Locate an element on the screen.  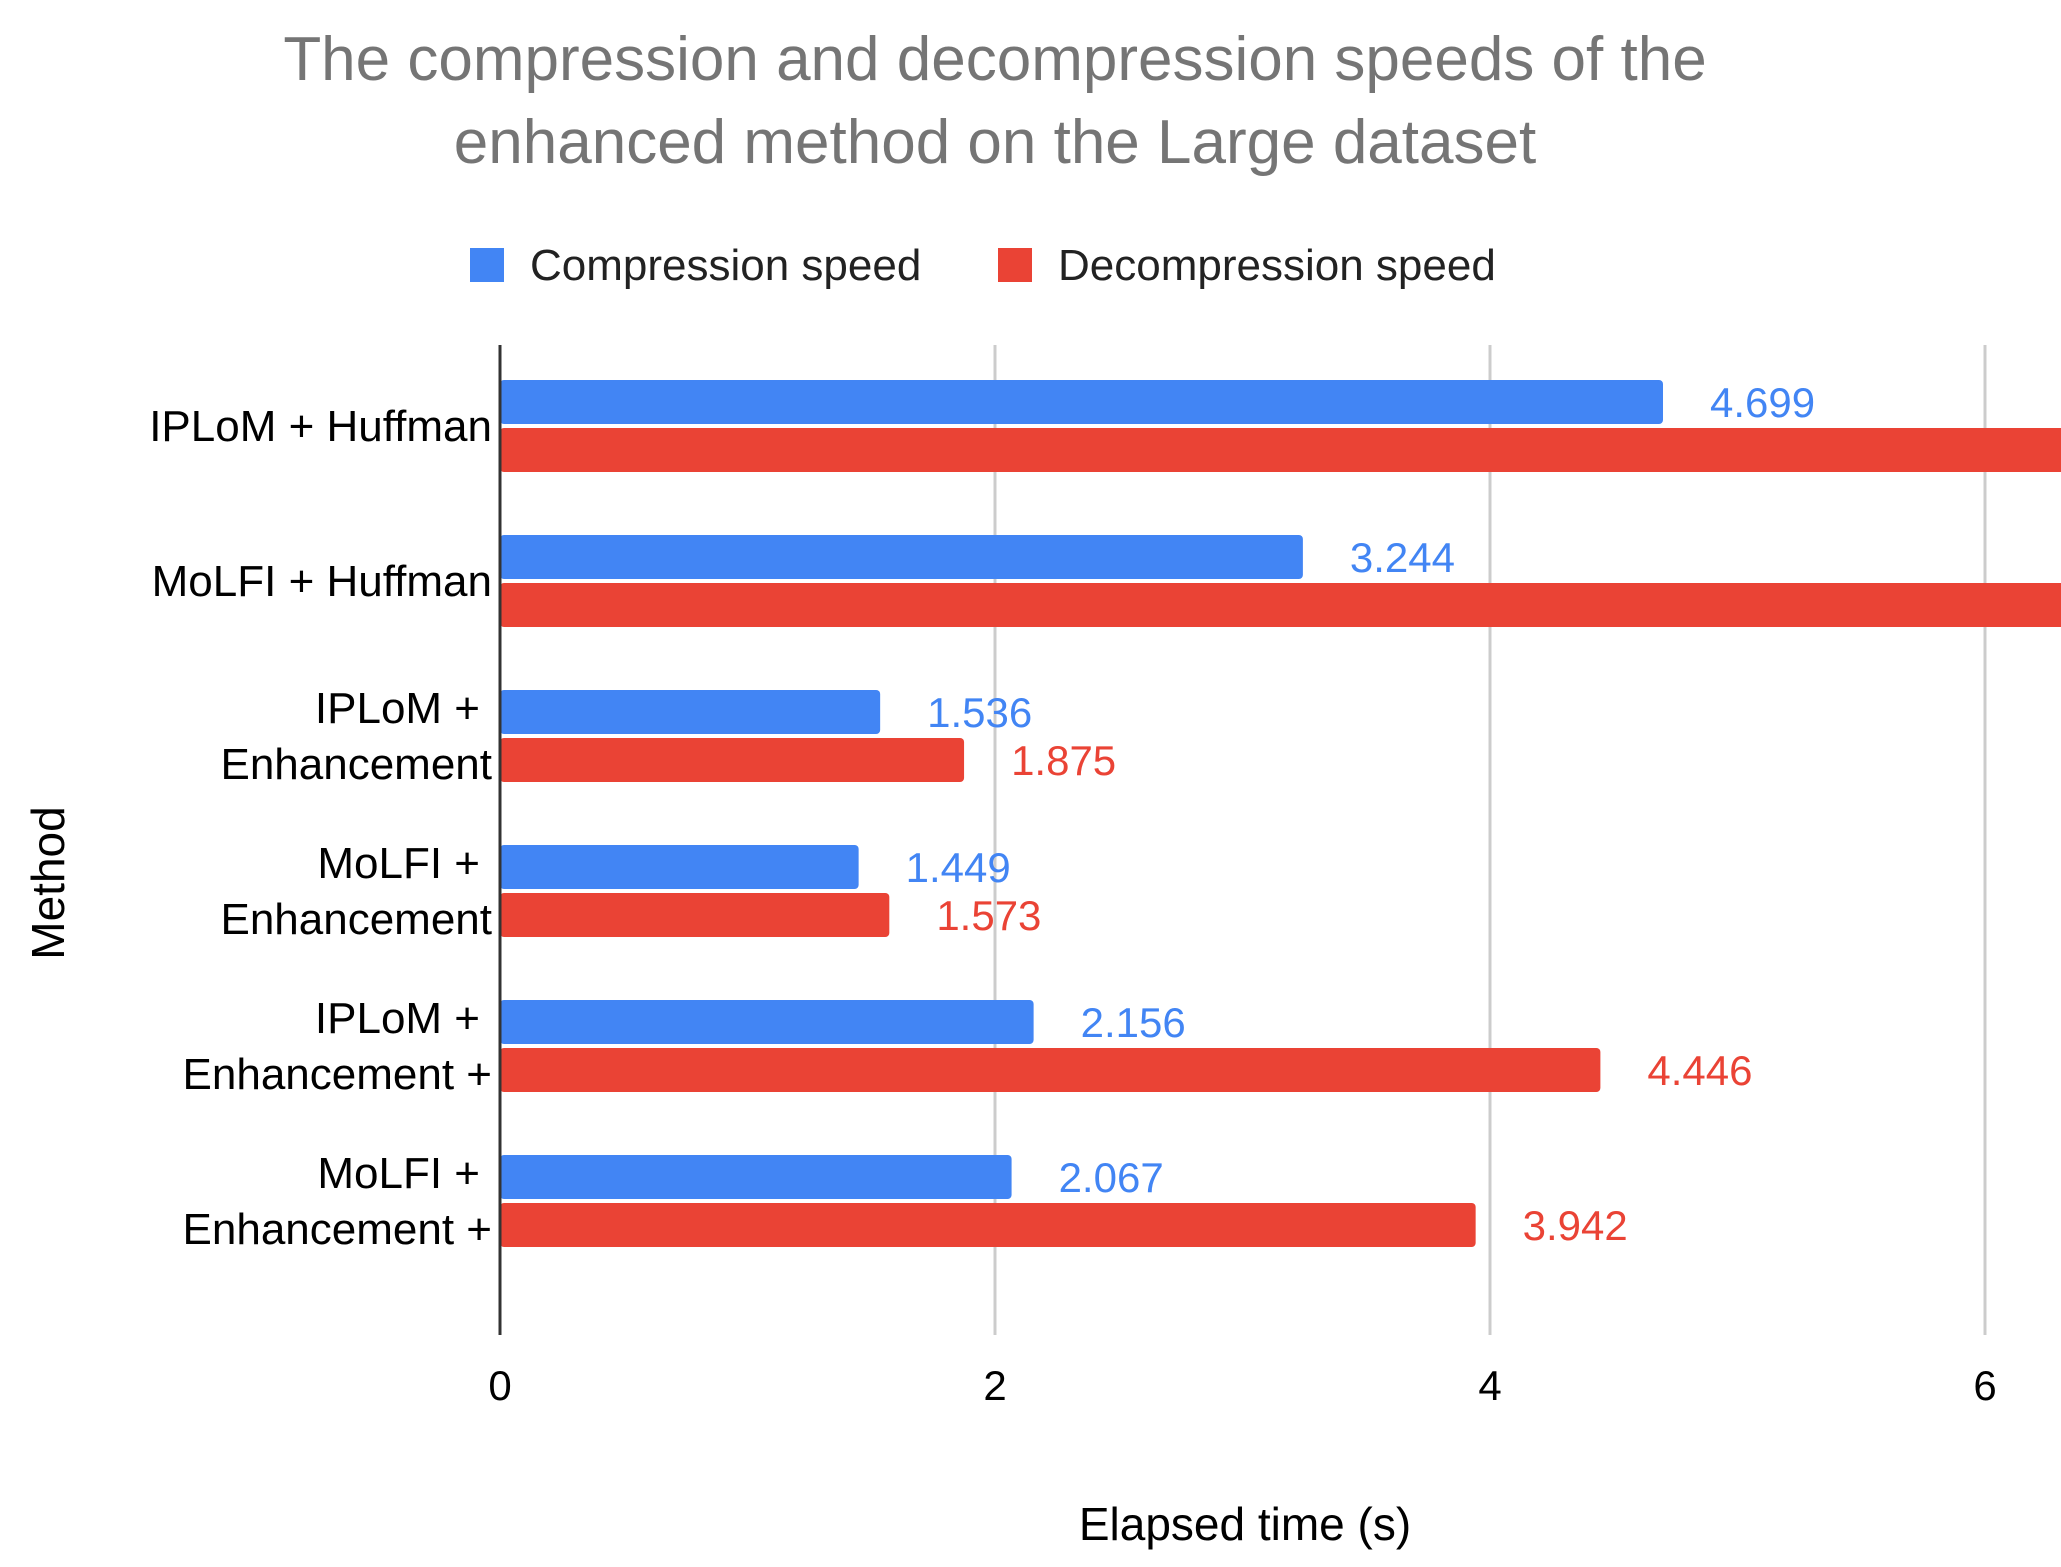
category-label: IPLoM + Huffman is located at coordinates (320, 426).